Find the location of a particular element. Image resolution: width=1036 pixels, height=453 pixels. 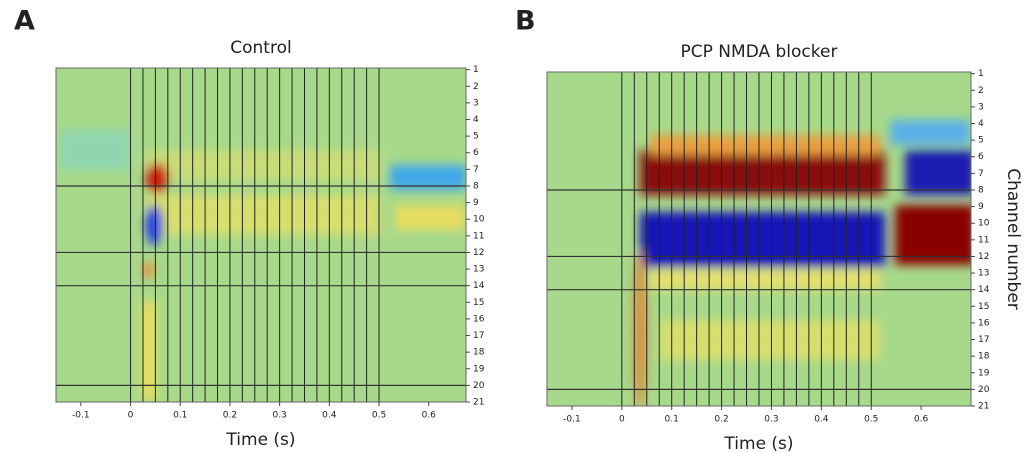

panel-label: B is located at coordinates (525, 21).